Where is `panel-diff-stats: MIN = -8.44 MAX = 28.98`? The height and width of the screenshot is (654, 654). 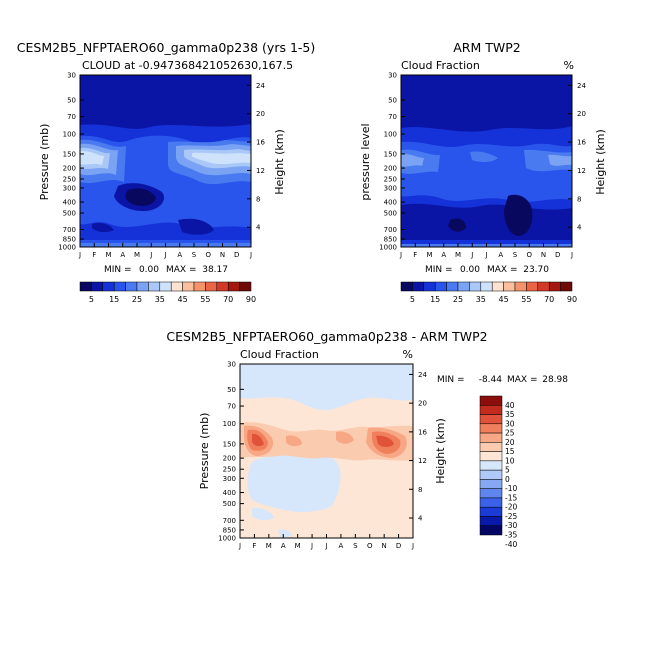 panel-diff-stats: MIN = -8.44 MAX = 28.98 is located at coordinates (502, 380).